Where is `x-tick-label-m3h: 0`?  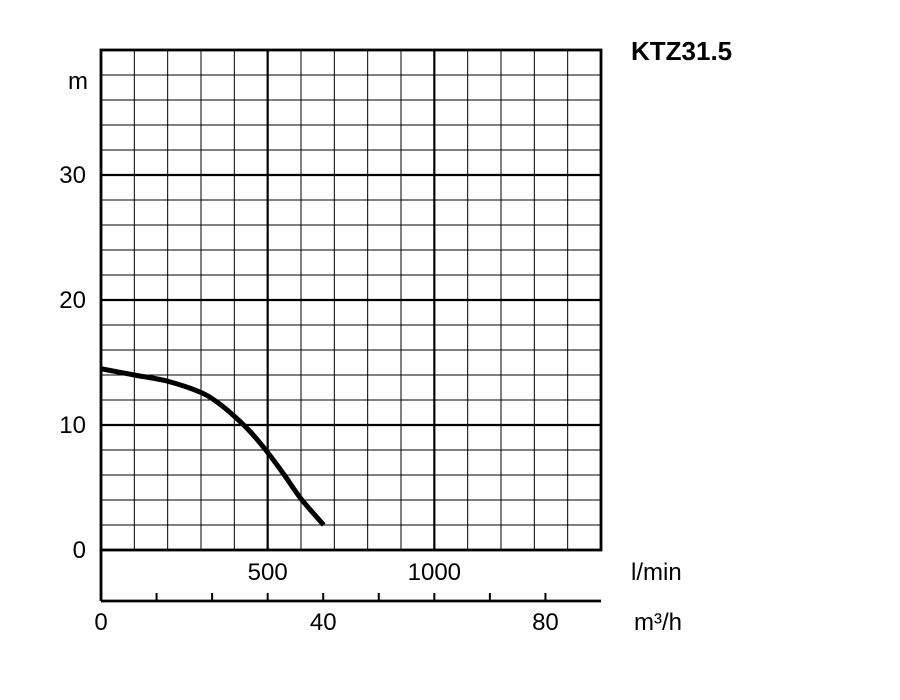
x-tick-label-m3h: 0 is located at coordinates (100, 622).